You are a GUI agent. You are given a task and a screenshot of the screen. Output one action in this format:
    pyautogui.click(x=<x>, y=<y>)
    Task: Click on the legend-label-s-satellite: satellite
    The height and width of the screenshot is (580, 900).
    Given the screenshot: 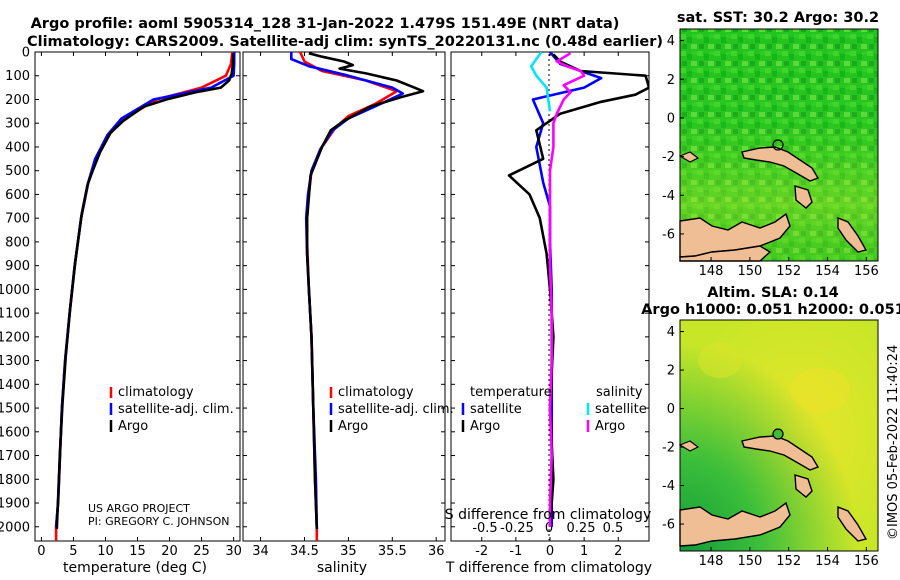 What is the action you would take?
    pyautogui.click(x=621, y=409)
    